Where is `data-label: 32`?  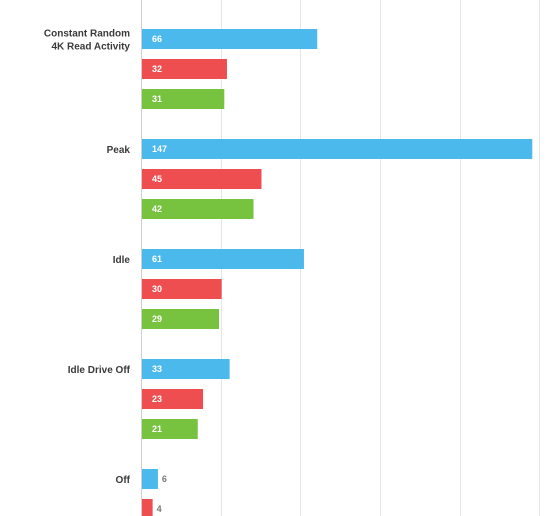
data-label: 32 is located at coordinates (157, 69).